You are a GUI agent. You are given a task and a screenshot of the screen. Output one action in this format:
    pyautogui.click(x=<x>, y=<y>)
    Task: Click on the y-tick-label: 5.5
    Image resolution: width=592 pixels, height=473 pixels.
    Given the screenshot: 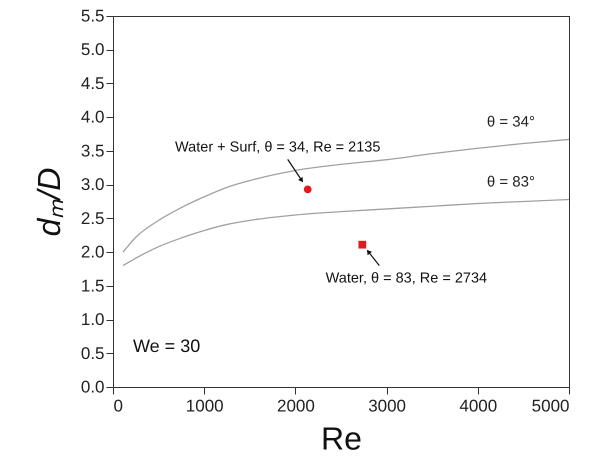 What is the action you would take?
    pyautogui.click(x=92, y=16)
    